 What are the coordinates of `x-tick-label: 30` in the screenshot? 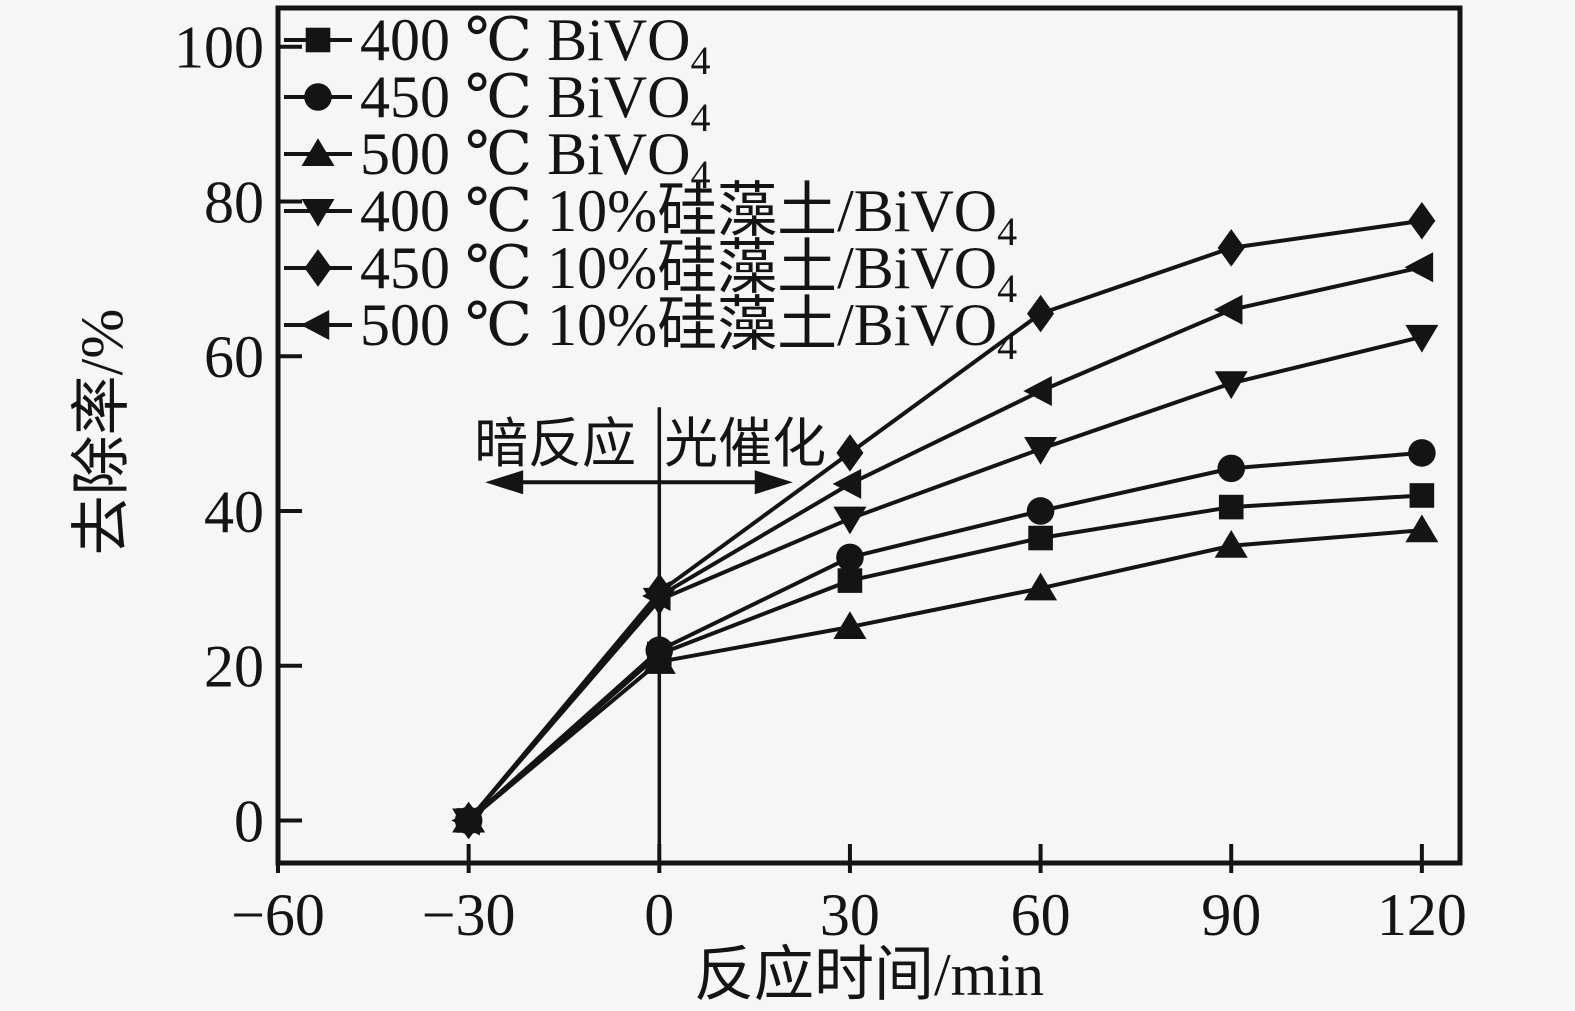 It's located at (850, 915).